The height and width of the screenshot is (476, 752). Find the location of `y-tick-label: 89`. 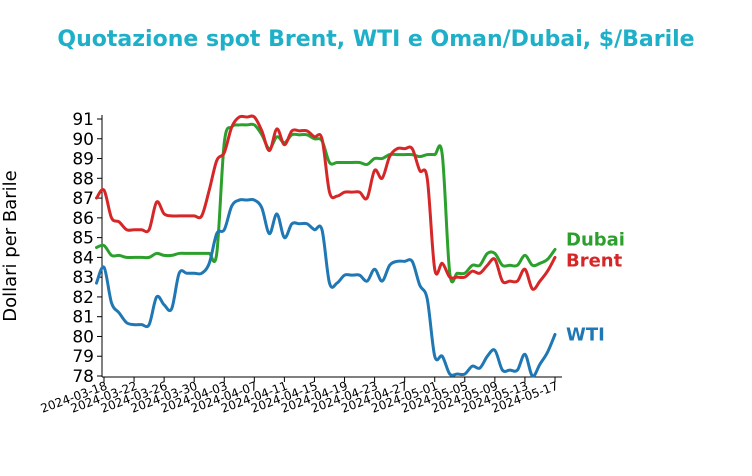

y-tick-label: 89 is located at coordinates (83, 160).